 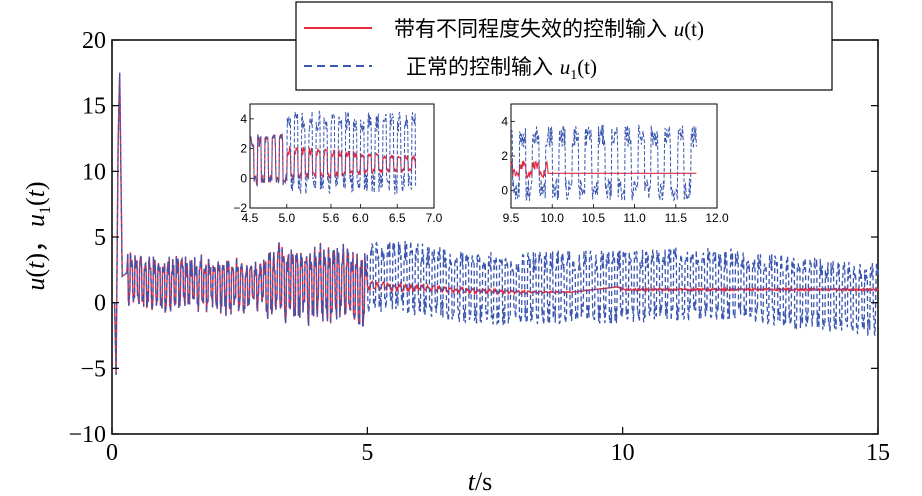 I want to click on y-axis-label: u(t)，u1(t), so click(x=37, y=235).